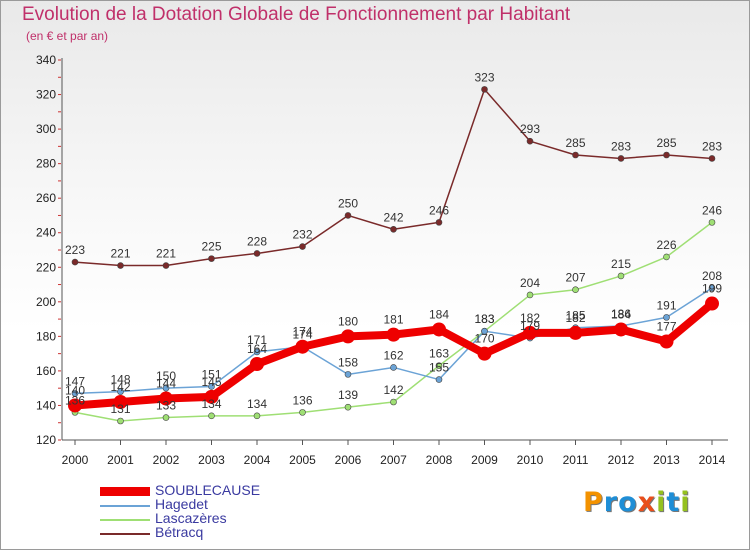 The width and height of the screenshot is (750, 550). What do you see at coordinates (181, 504) in the screenshot?
I see `legend-label: Hagedet` at bounding box center [181, 504].